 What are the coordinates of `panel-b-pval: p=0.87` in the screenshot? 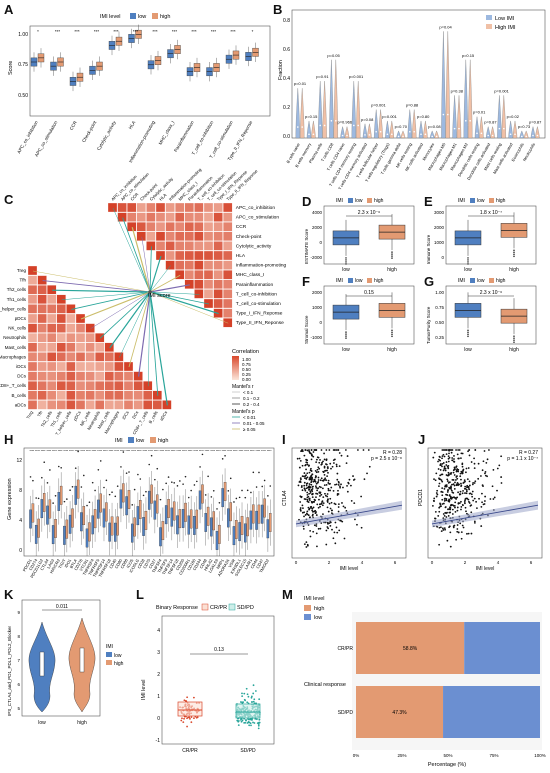 It's located at (490, 122).